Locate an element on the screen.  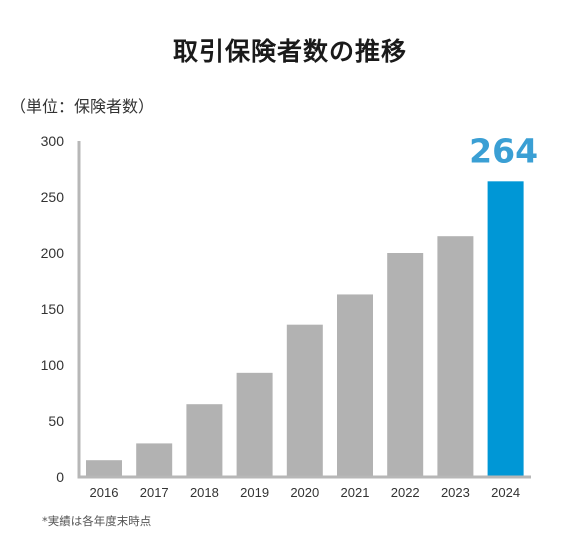
bar-2023 is located at coordinates (455, 356).